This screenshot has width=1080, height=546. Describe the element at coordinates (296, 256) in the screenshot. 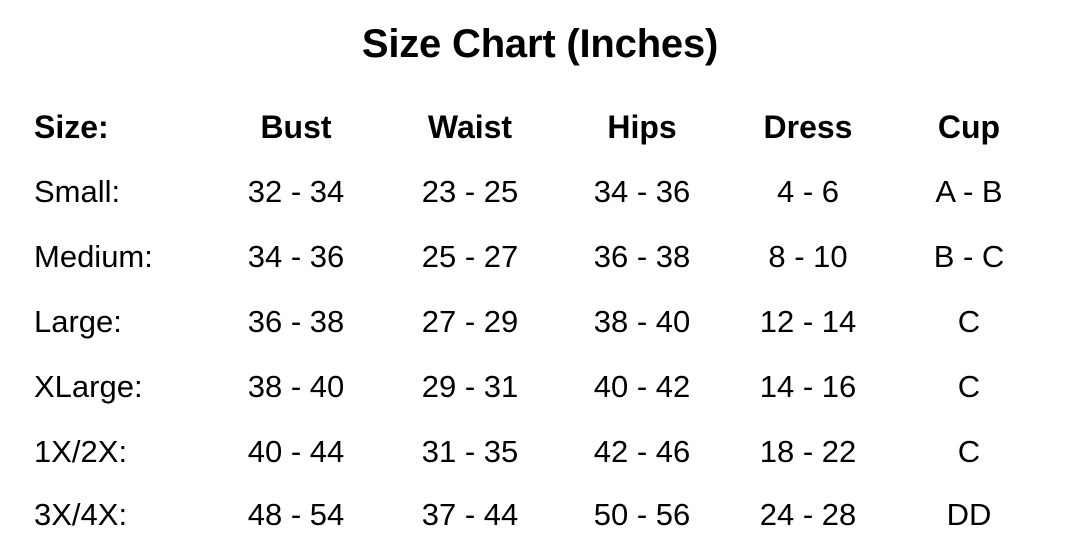

I see `cell-medium-bust: 34 - 36` at that location.